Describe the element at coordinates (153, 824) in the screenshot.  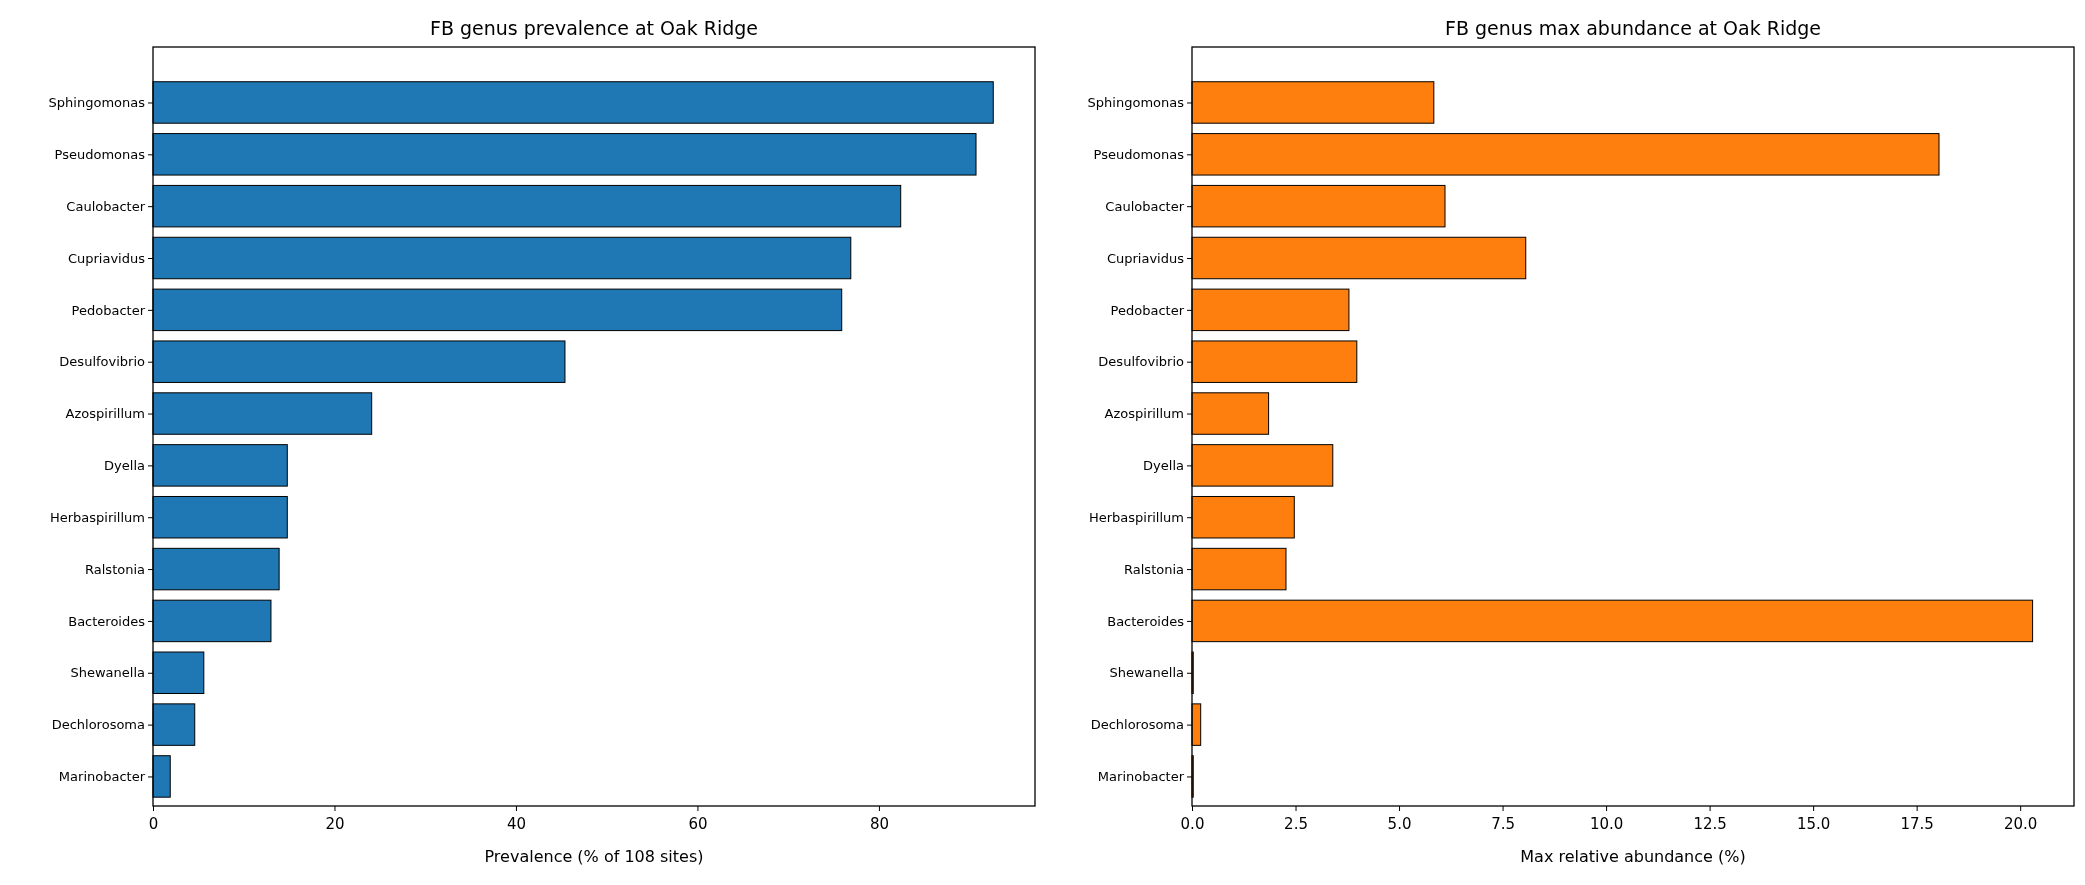
I see `x-tick-label: 0` at that location.